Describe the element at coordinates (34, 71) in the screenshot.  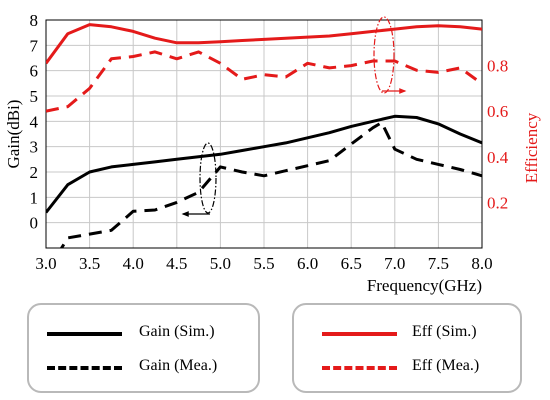
I see `y-left-tick-label: 6` at that location.